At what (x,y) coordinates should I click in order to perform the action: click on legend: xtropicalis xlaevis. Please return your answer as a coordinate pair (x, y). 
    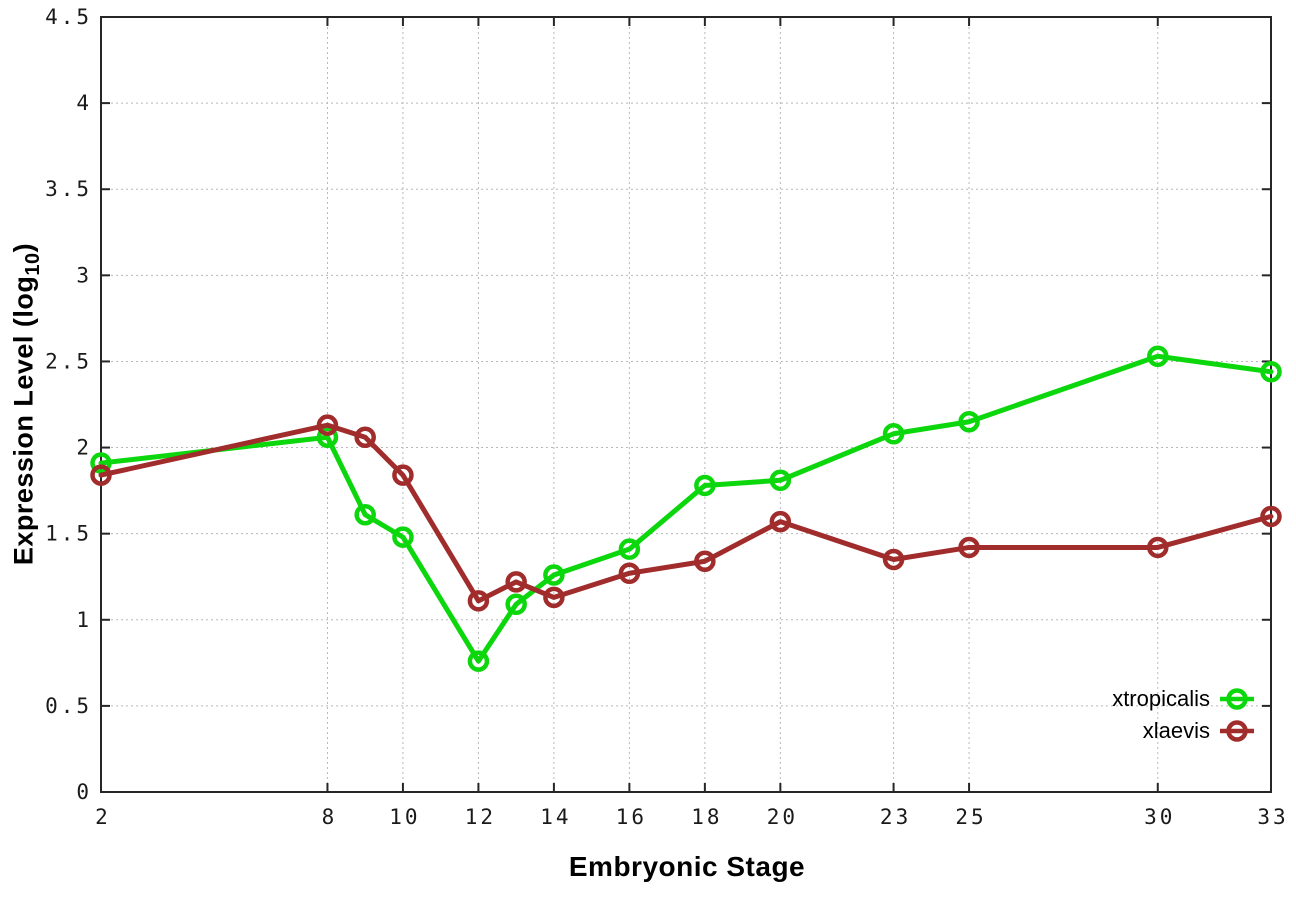
    Looking at the image, I should click on (1183, 715).